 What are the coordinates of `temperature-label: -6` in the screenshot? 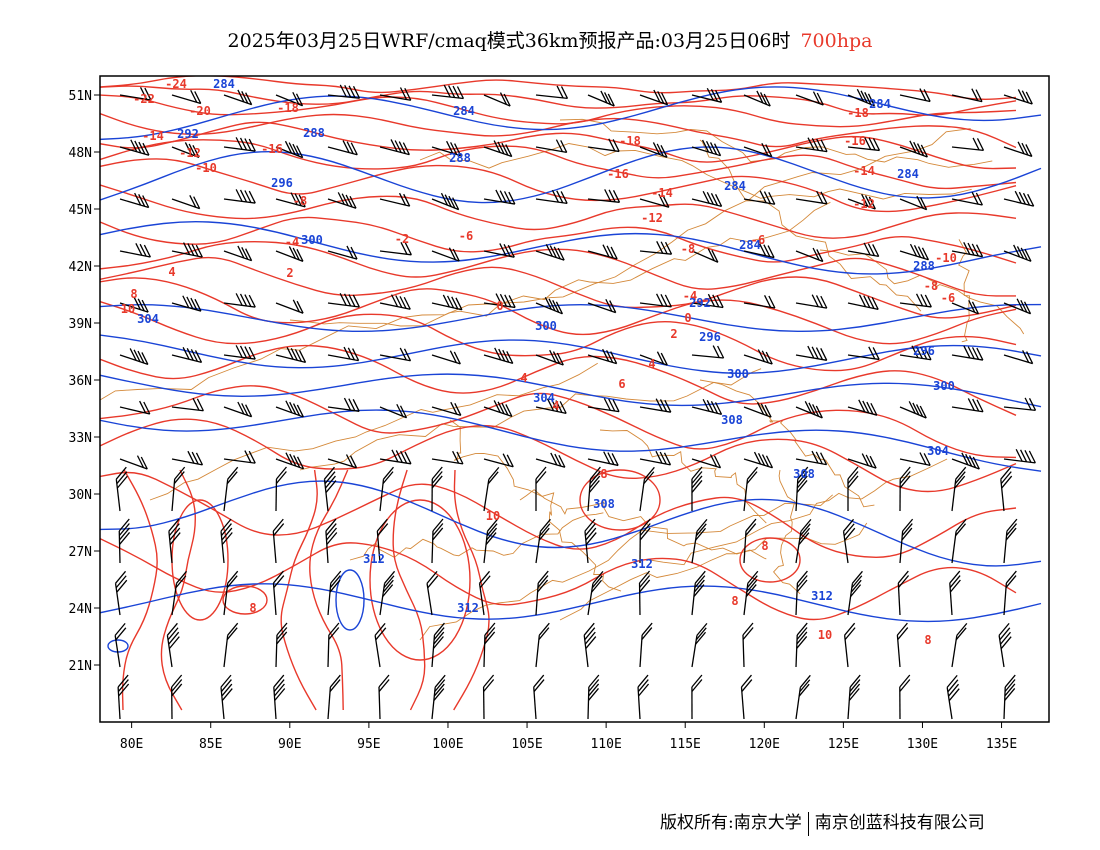 It's located at (948, 298).